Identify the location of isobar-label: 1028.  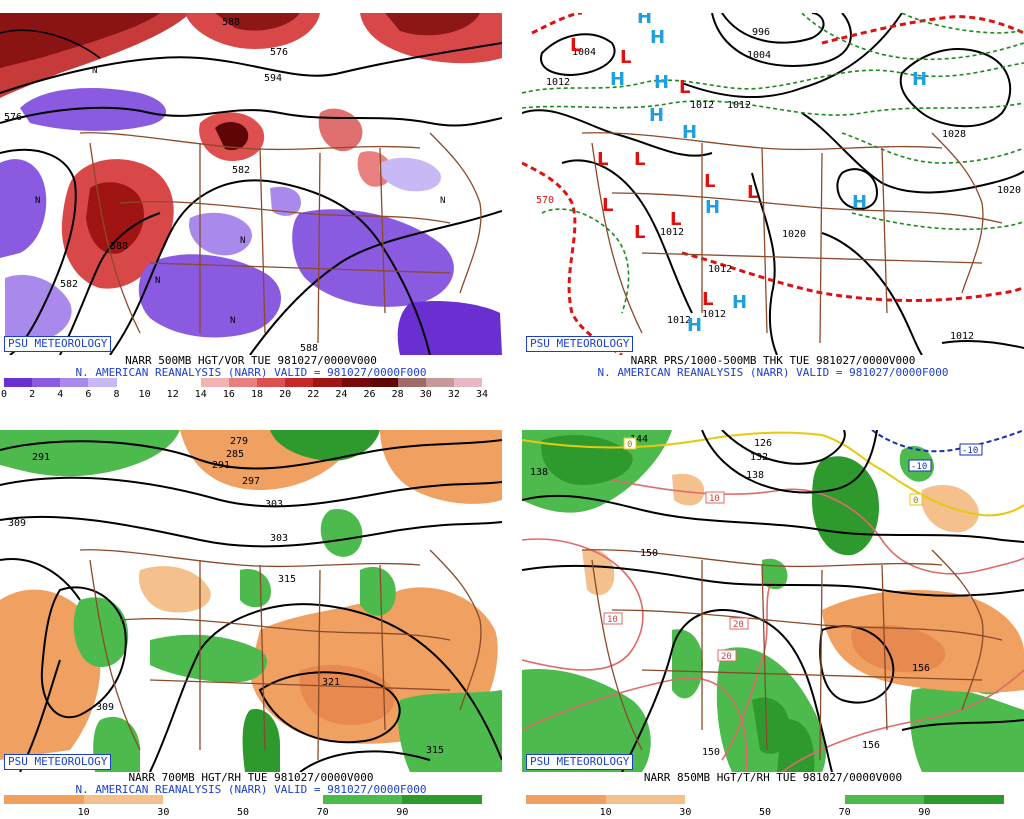
(954, 134).